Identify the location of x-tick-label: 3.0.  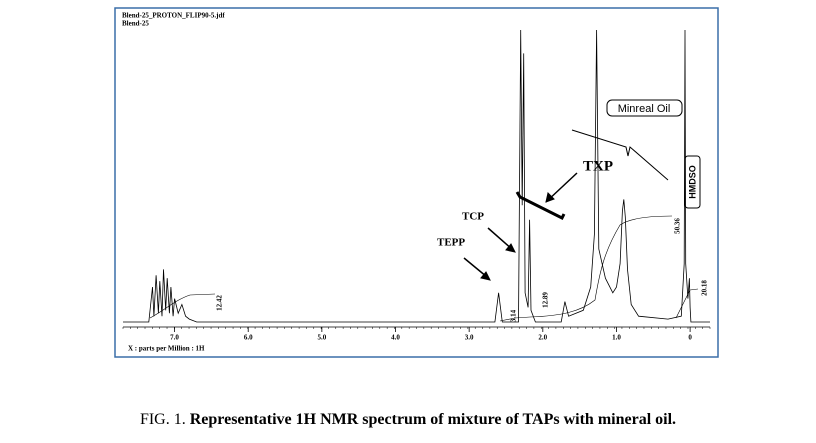
(469, 338).